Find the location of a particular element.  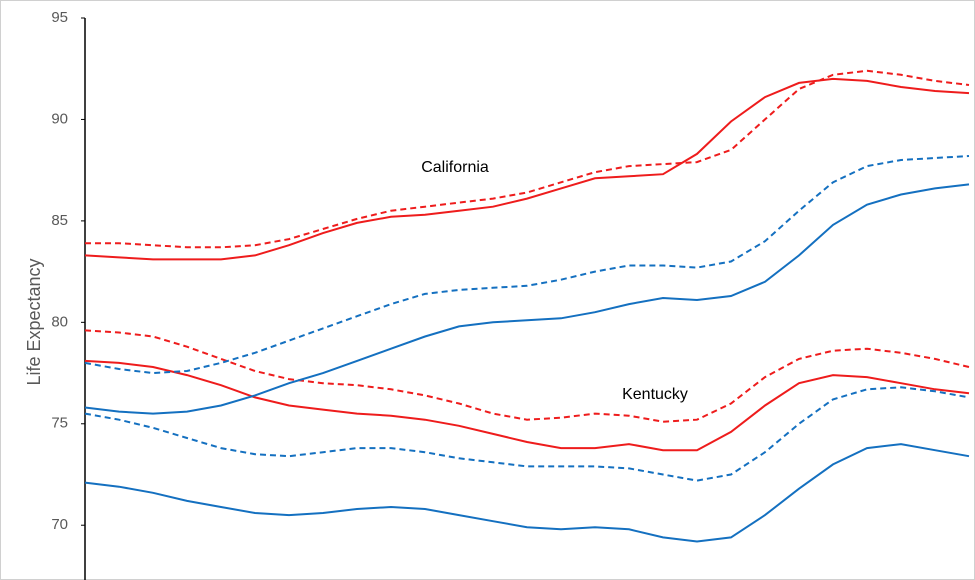

y-tick-label: 75 is located at coordinates (59, 423).